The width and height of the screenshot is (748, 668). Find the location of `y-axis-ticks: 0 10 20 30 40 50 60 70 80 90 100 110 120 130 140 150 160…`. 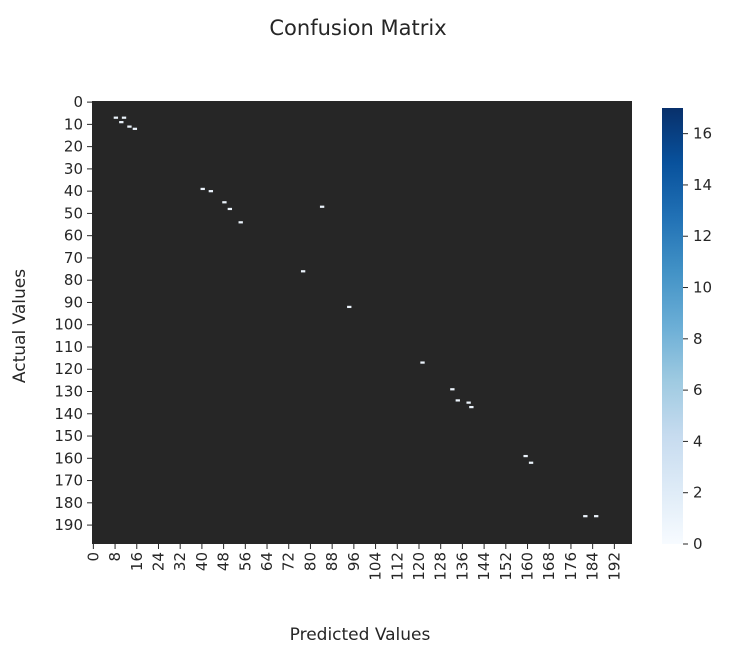

y-axis-ticks: 0 10 20 30 40 50 60 70 80 90 100 110 120 130 140 150 160… is located at coordinates (73, 313).